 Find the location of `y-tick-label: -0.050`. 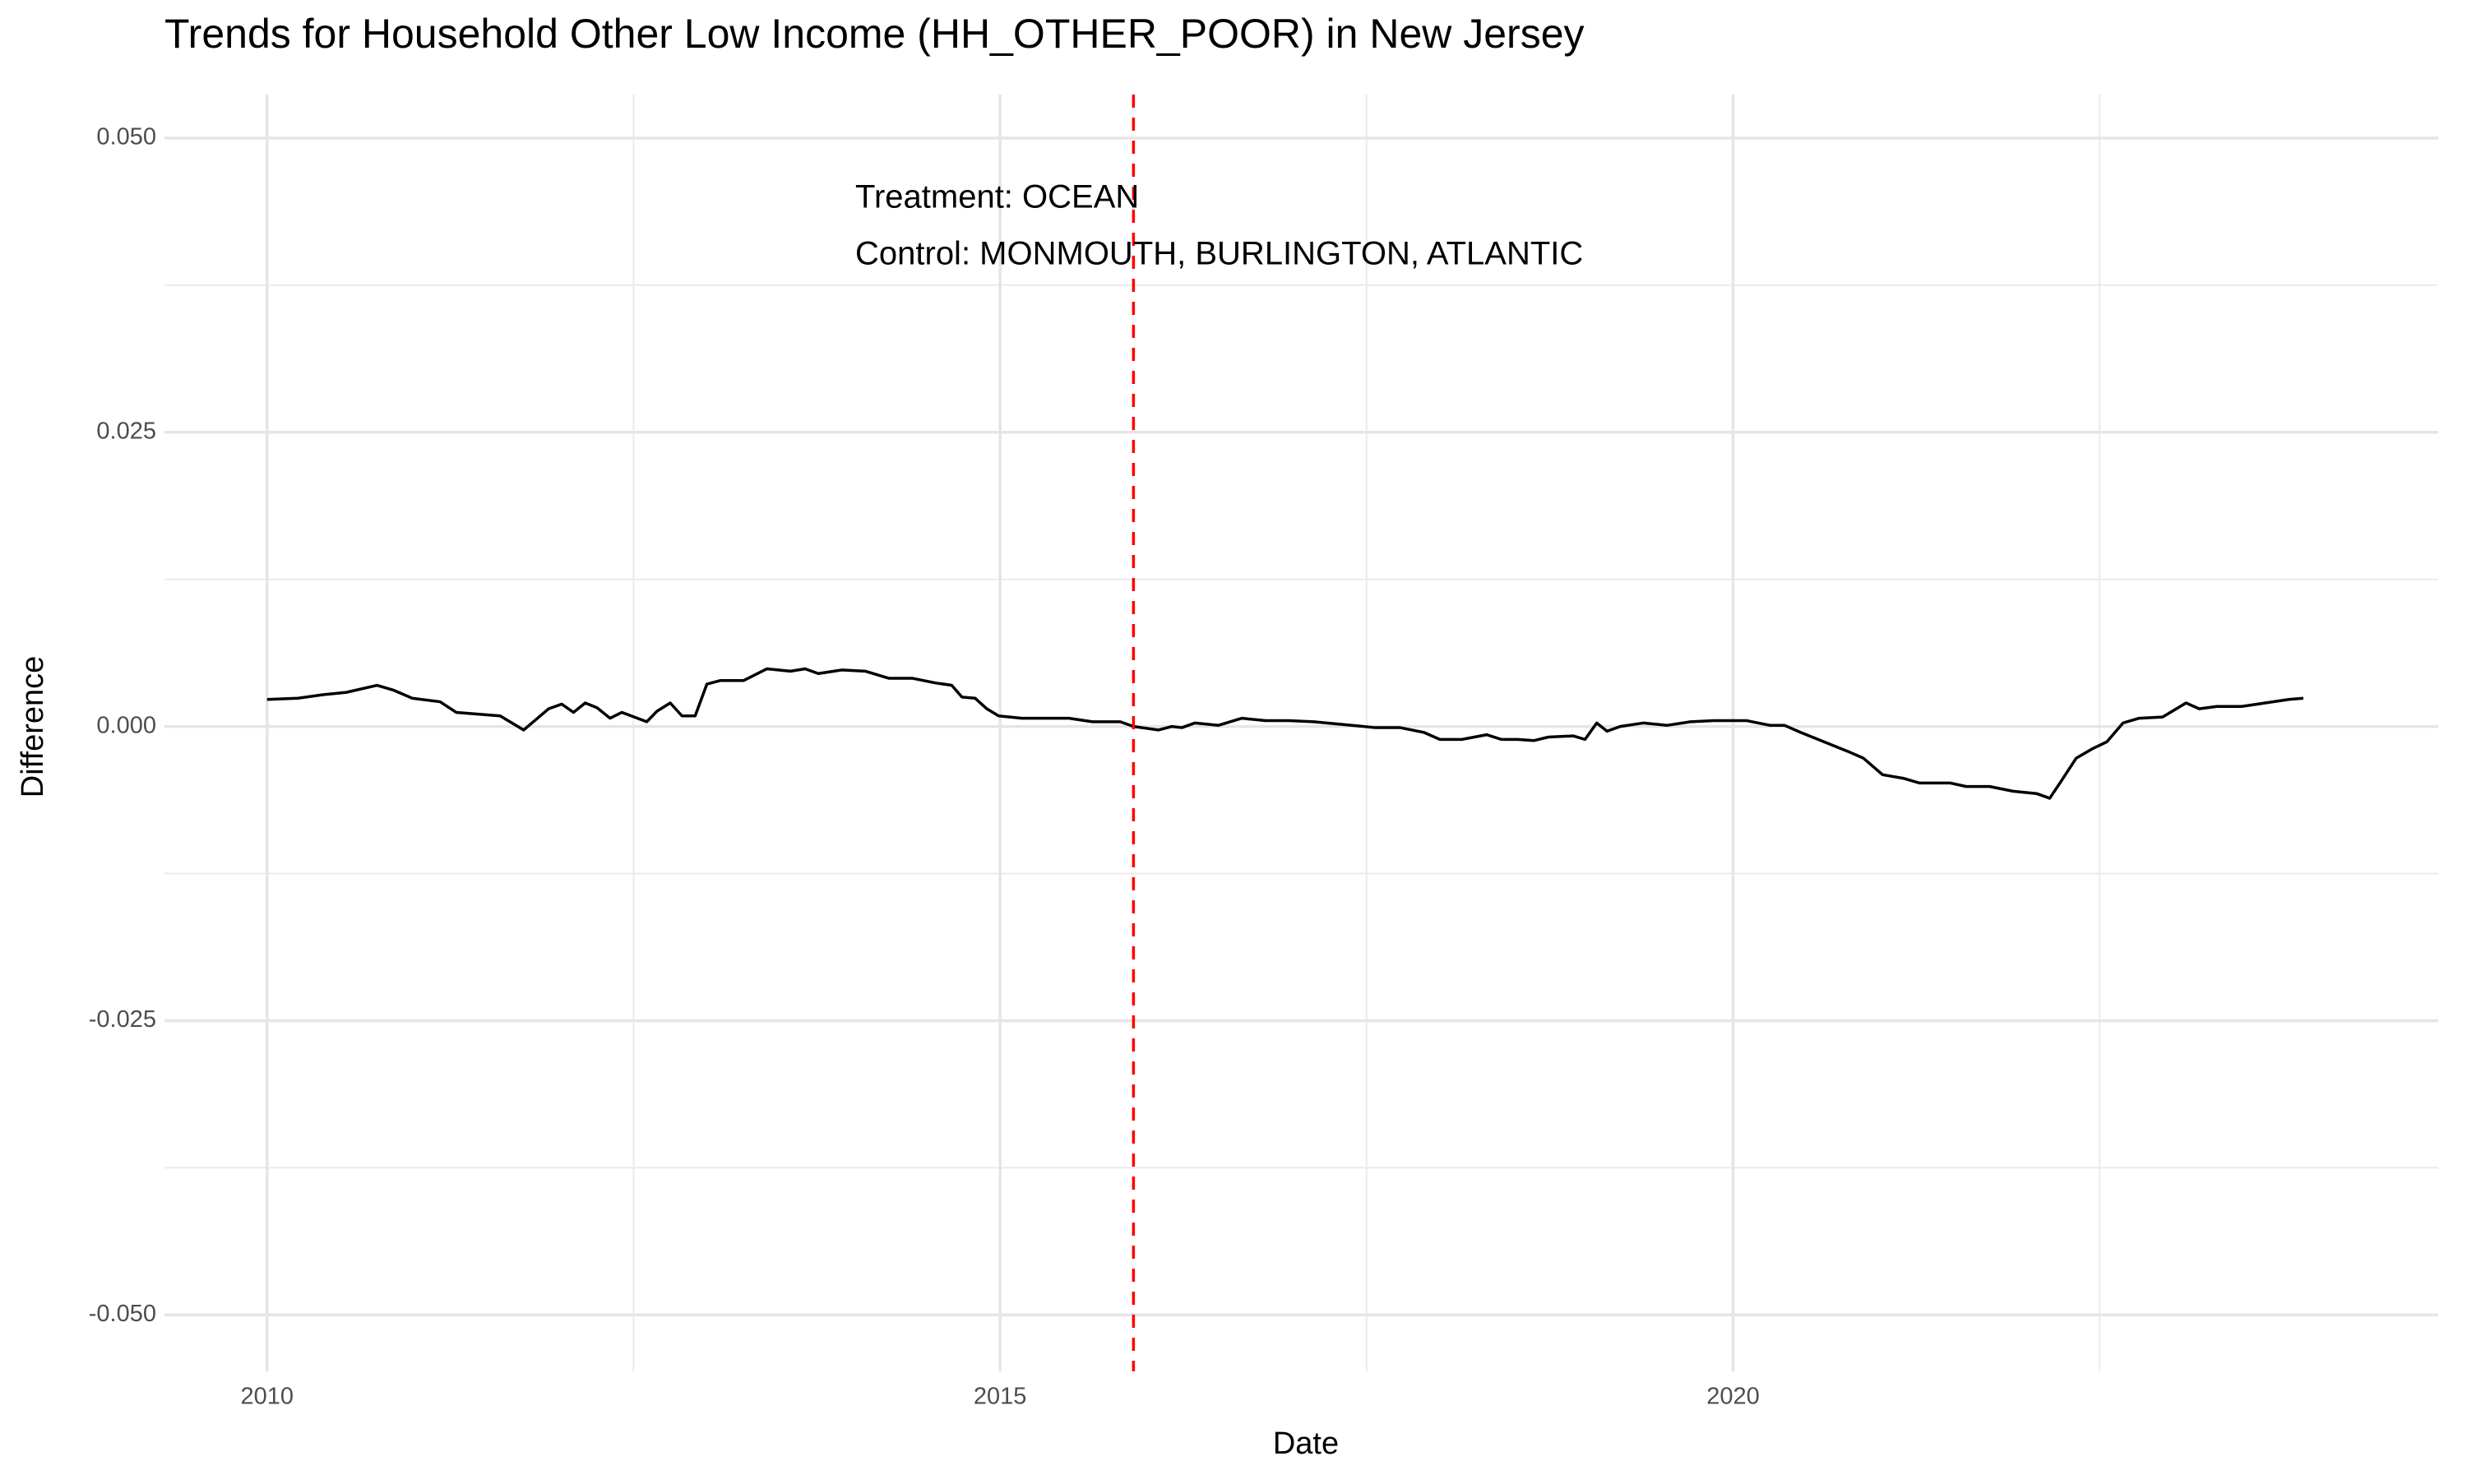

y-tick-label: -0.050 is located at coordinates (123, 1314).